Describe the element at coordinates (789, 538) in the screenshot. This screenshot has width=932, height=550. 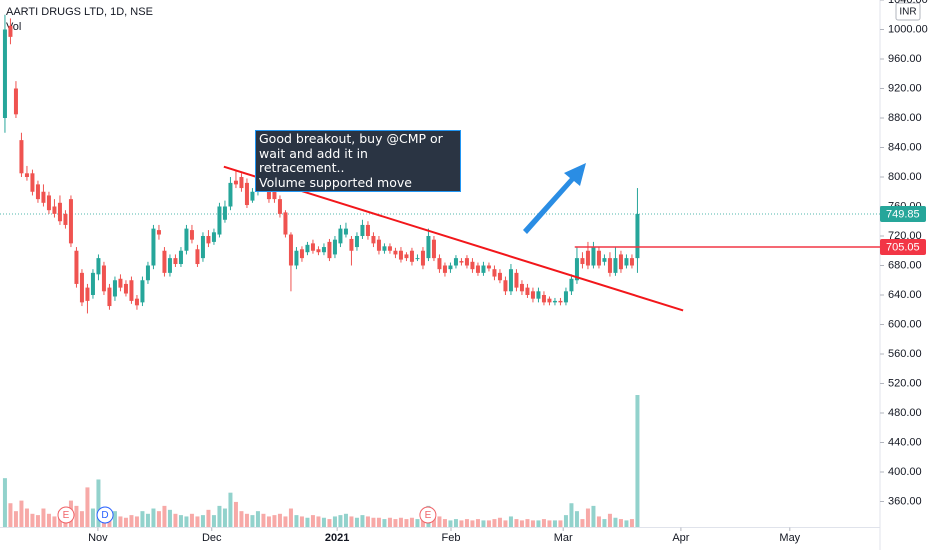
I see `x-tick-label: May` at that location.